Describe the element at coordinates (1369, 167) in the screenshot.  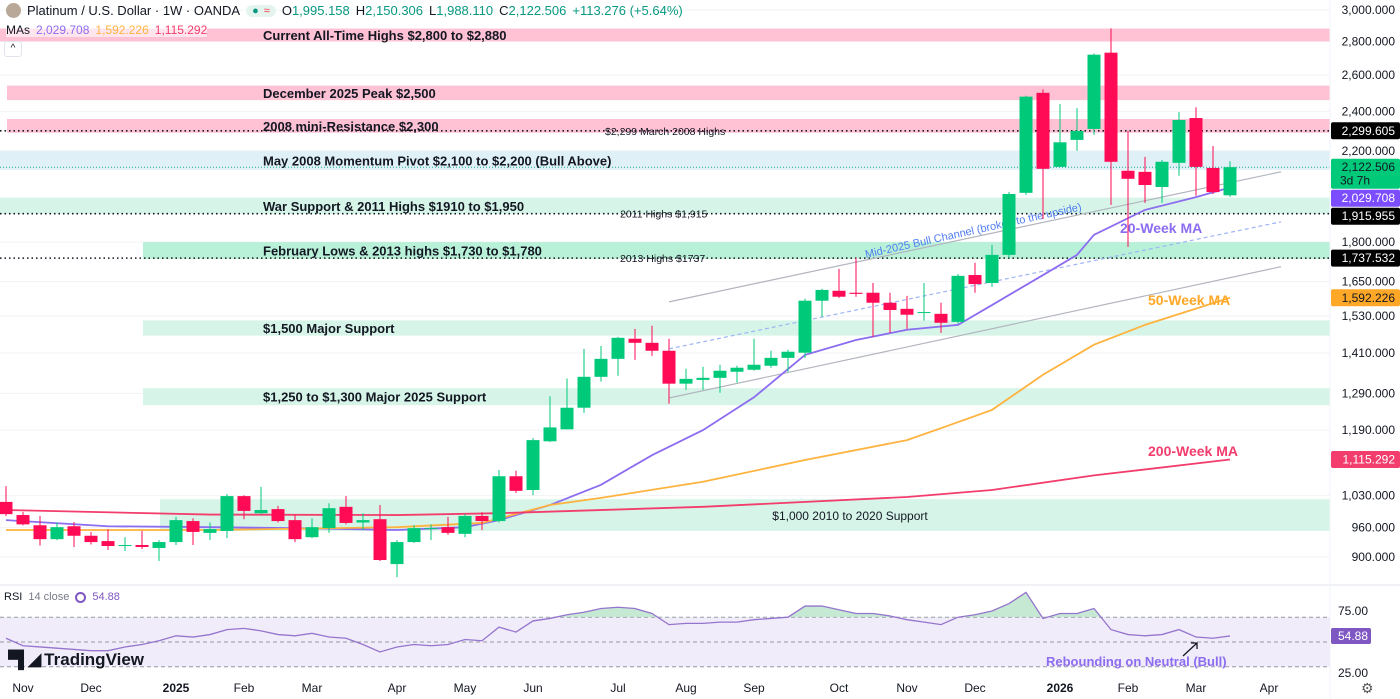
I see `price-tag-label: 2,122.506` at that location.